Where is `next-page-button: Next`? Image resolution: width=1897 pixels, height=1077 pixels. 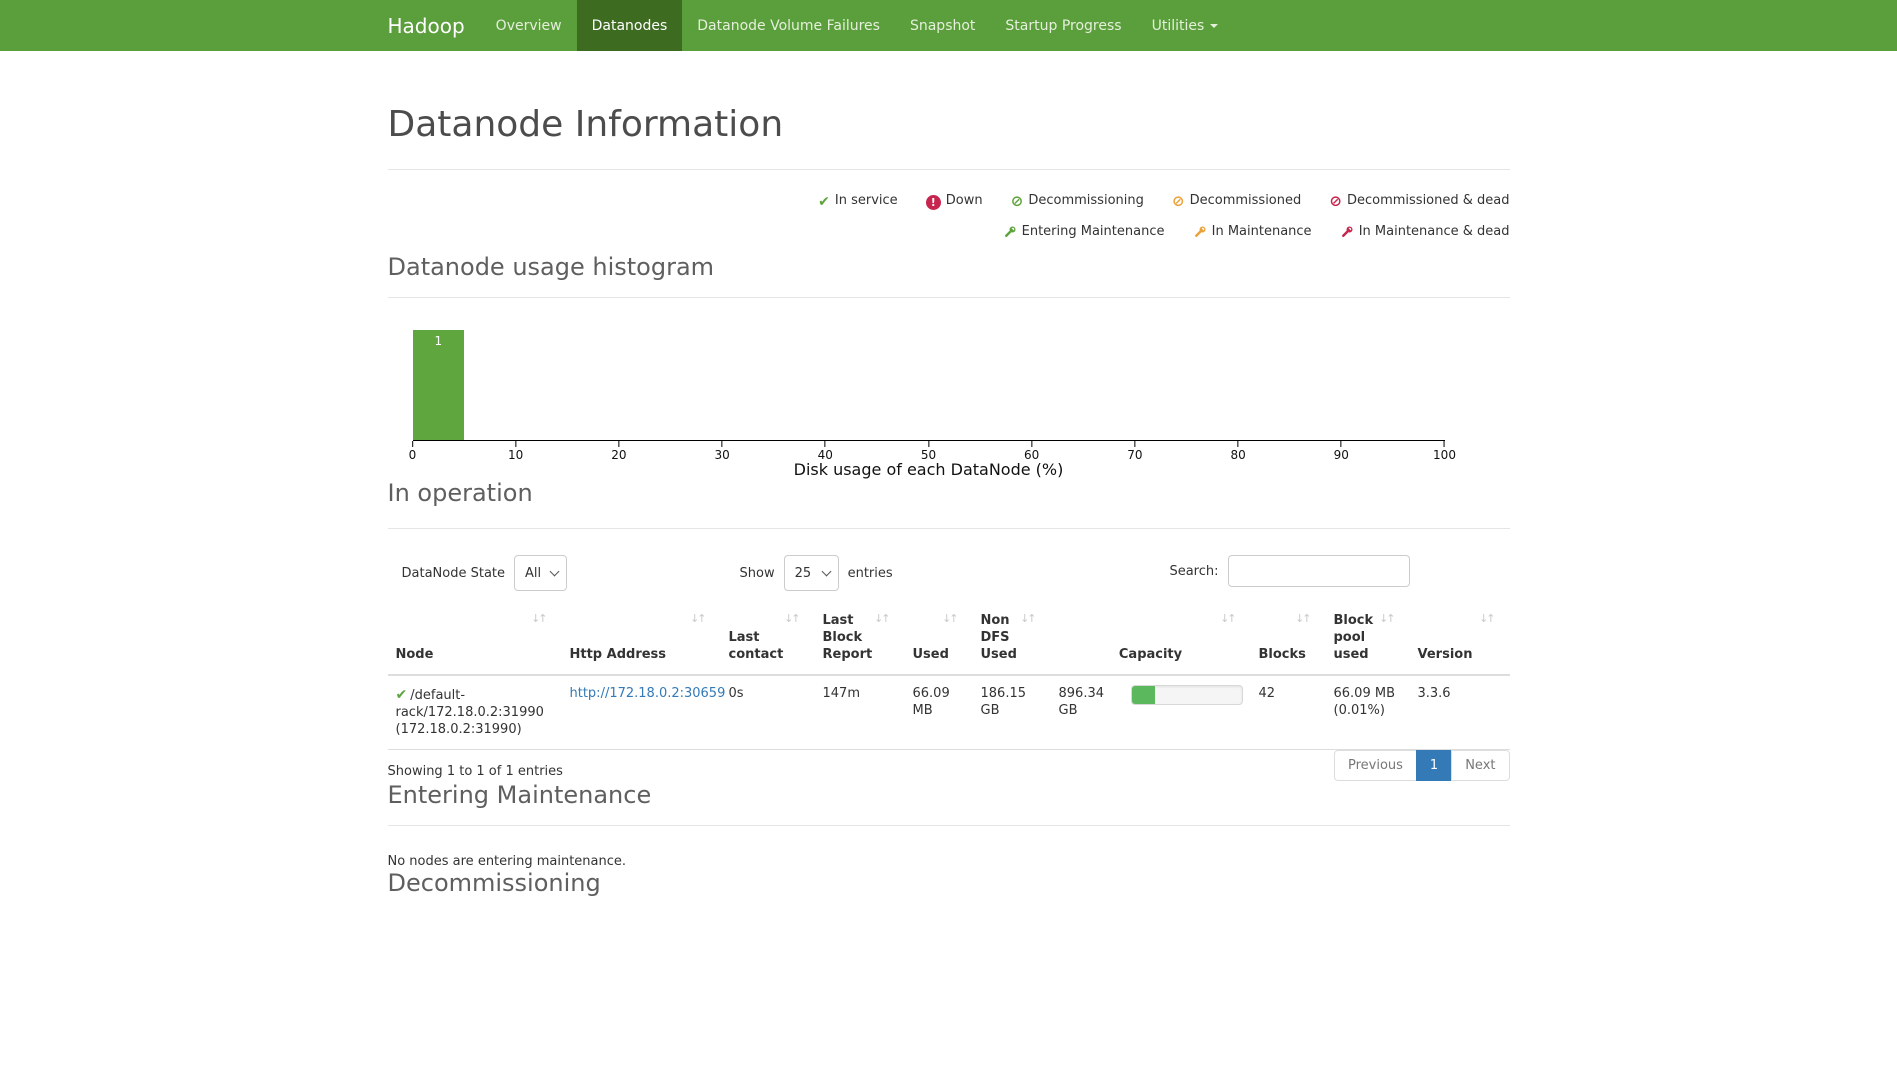 next-page-button: Next is located at coordinates (1480, 765).